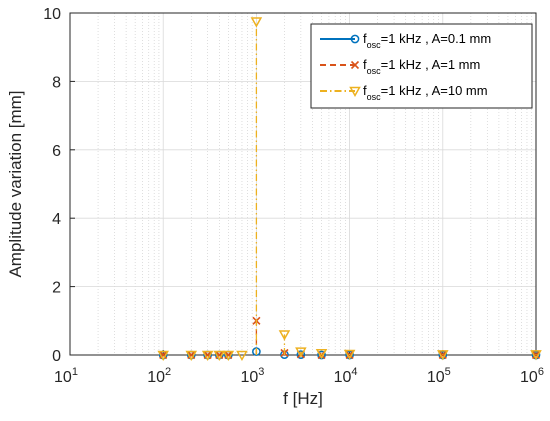 The width and height of the screenshot is (550, 421). I want to click on legend-label: fosc=1 kHz , A=10 mm, so click(425, 92).